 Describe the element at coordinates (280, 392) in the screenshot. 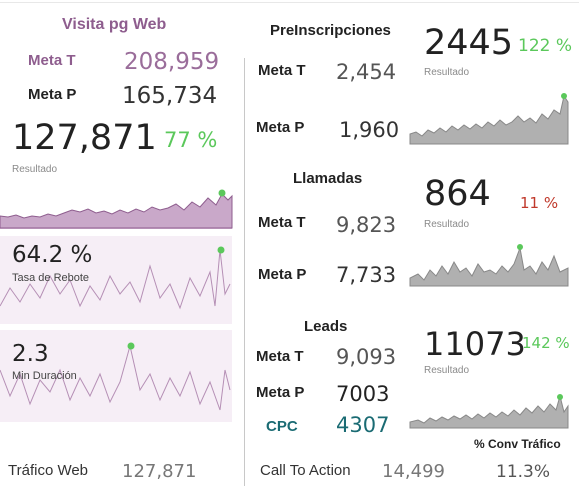

I see `leads-meta-p-label: Meta P` at that location.